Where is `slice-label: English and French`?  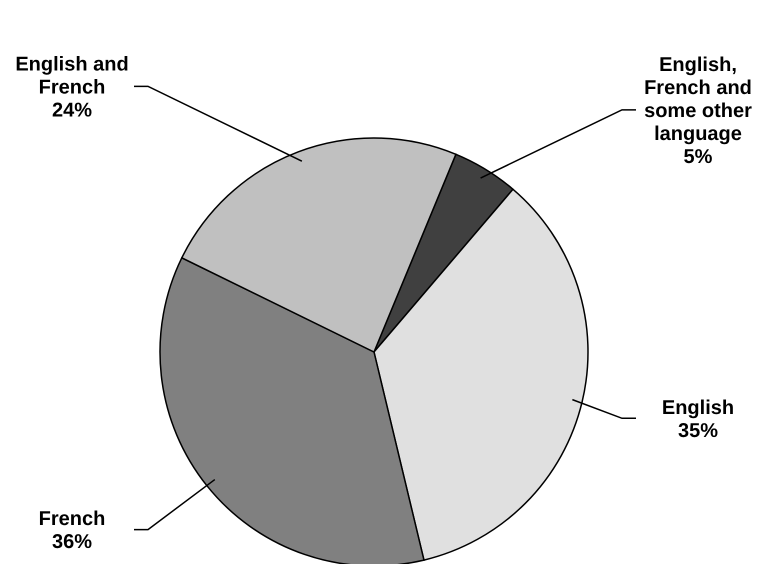 slice-label: English and French is located at coordinates (72, 75).